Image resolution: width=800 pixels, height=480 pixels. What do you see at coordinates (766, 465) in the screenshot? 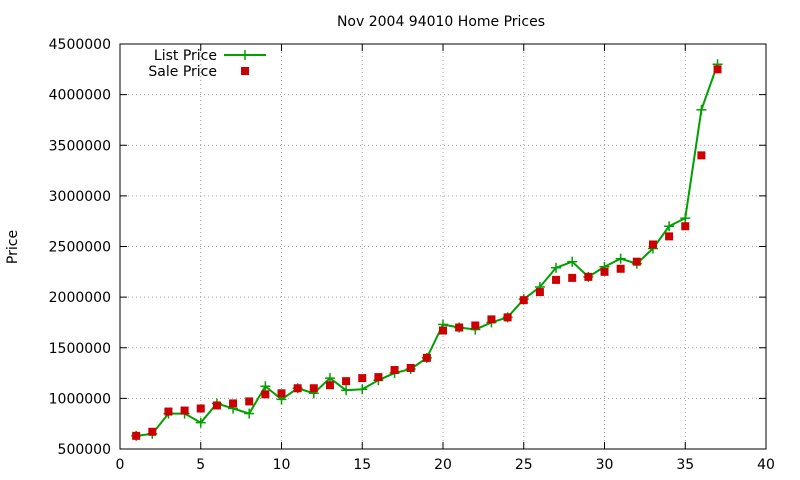
I see `x-tick-label: 40` at bounding box center [766, 465].